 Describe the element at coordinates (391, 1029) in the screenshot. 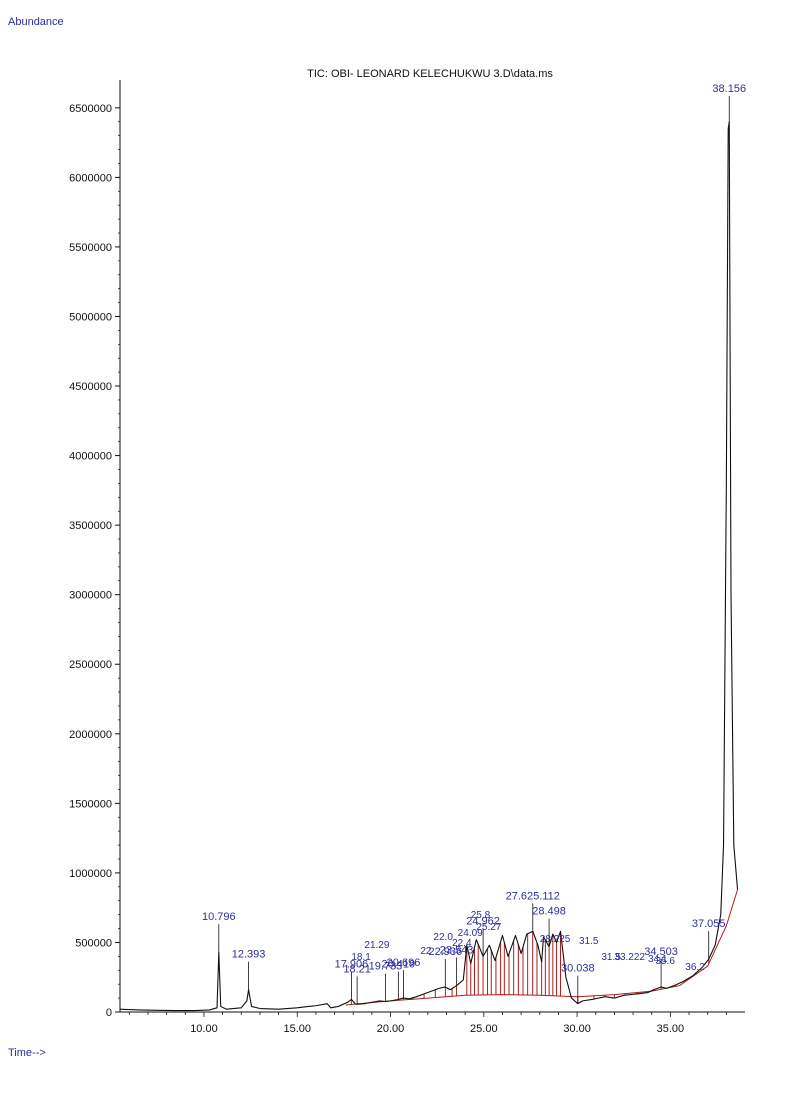

I see `x-tick-label: 20.00` at that location.